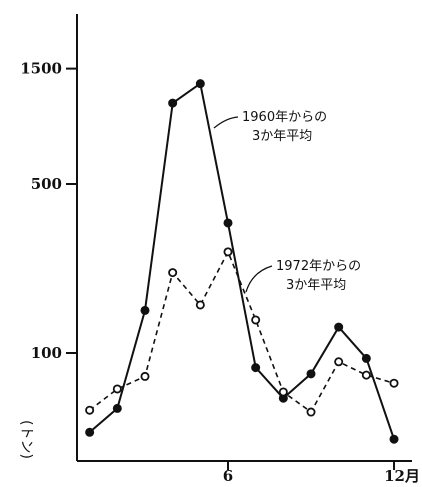  What do you see at coordinates (402, 476) in the screenshot?
I see `x-tick-label: 12月` at bounding box center [402, 476].